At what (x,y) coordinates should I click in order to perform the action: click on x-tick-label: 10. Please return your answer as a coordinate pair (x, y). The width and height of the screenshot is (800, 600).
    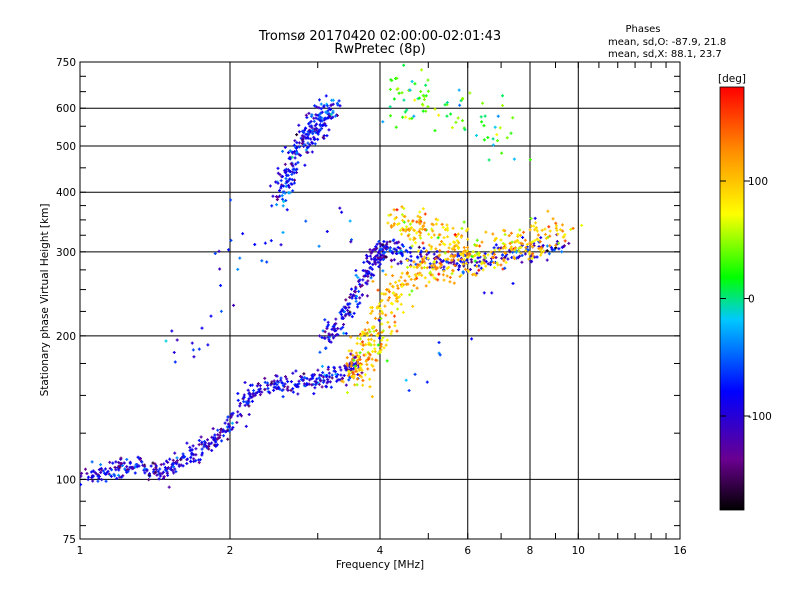
    Looking at the image, I should click on (578, 551).